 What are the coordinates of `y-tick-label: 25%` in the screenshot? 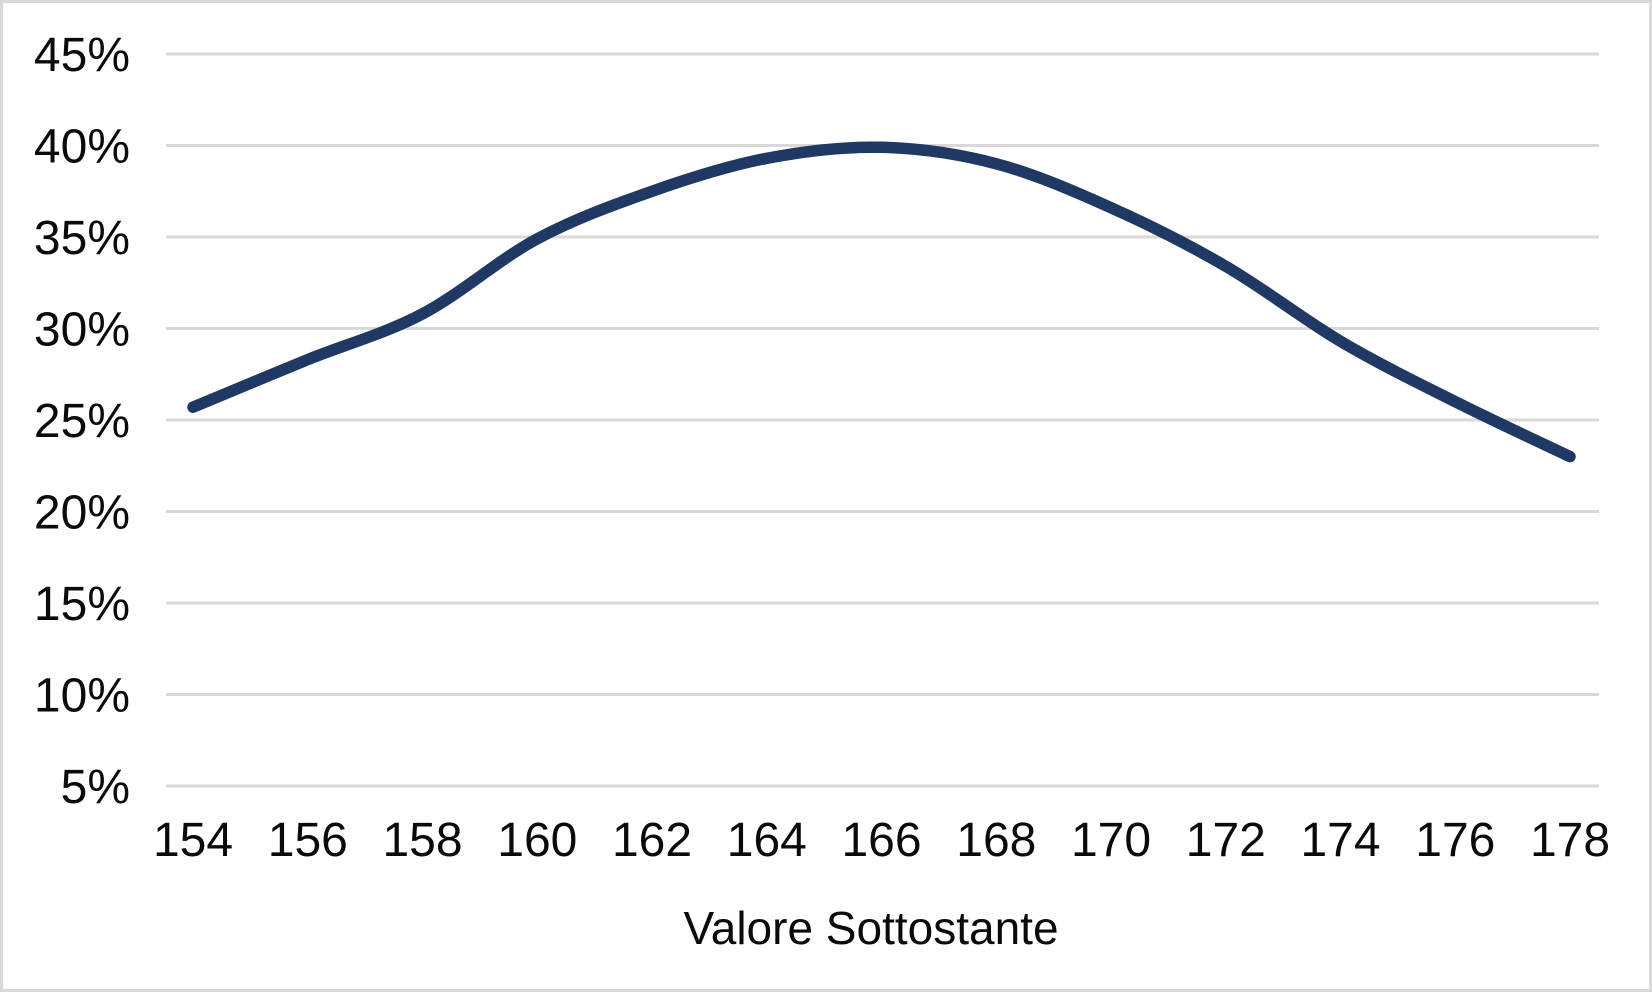 It's located at (82, 421).